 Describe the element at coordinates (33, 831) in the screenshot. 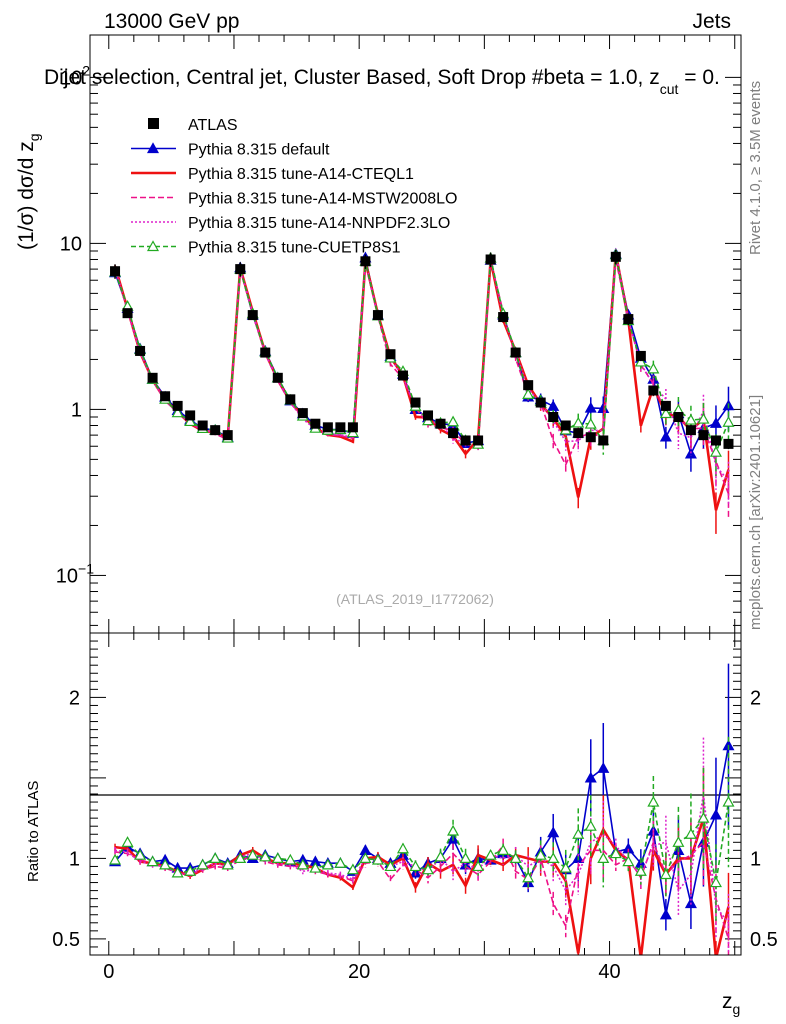

I see `ratio-y-axis-label: Ratio to ATLAS` at that location.